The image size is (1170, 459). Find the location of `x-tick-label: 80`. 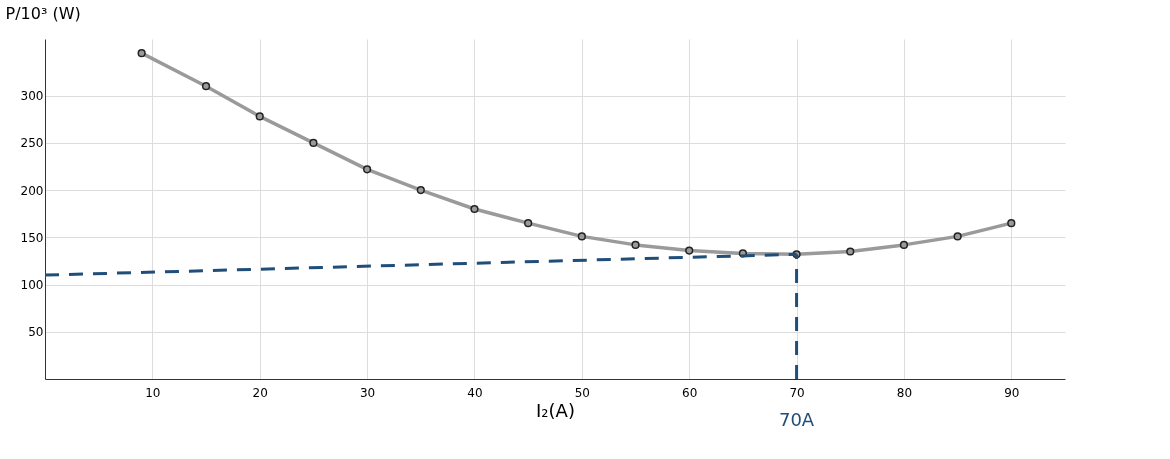

x-tick-label: 80 is located at coordinates (904, 392).